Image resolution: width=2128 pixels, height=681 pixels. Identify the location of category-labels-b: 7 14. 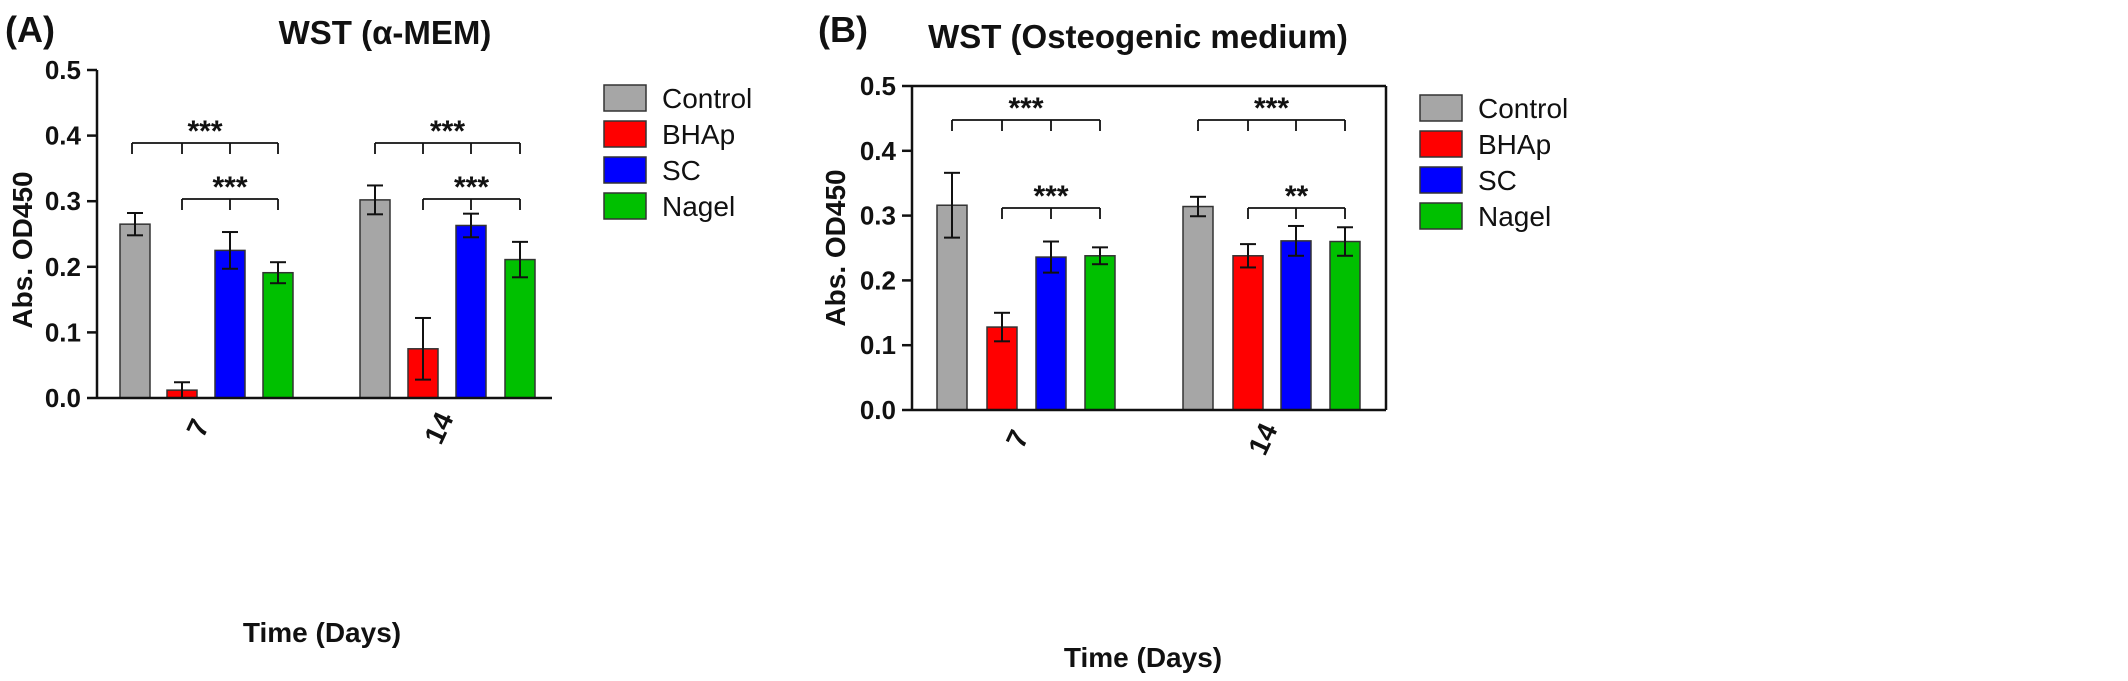
(1142, 439).